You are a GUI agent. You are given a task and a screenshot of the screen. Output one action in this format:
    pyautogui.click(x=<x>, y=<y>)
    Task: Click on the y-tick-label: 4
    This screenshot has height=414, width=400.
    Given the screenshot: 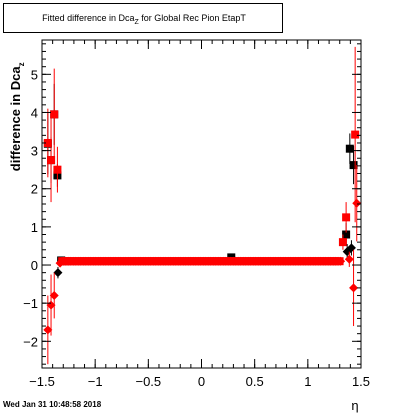 What is the action you would take?
    pyautogui.click(x=34, y=112)
    